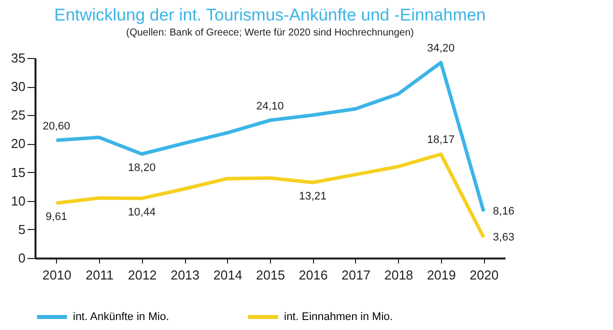 This screenshot has width=613, height=330. I want to click on data-label: 3,63, so click(503, 237).